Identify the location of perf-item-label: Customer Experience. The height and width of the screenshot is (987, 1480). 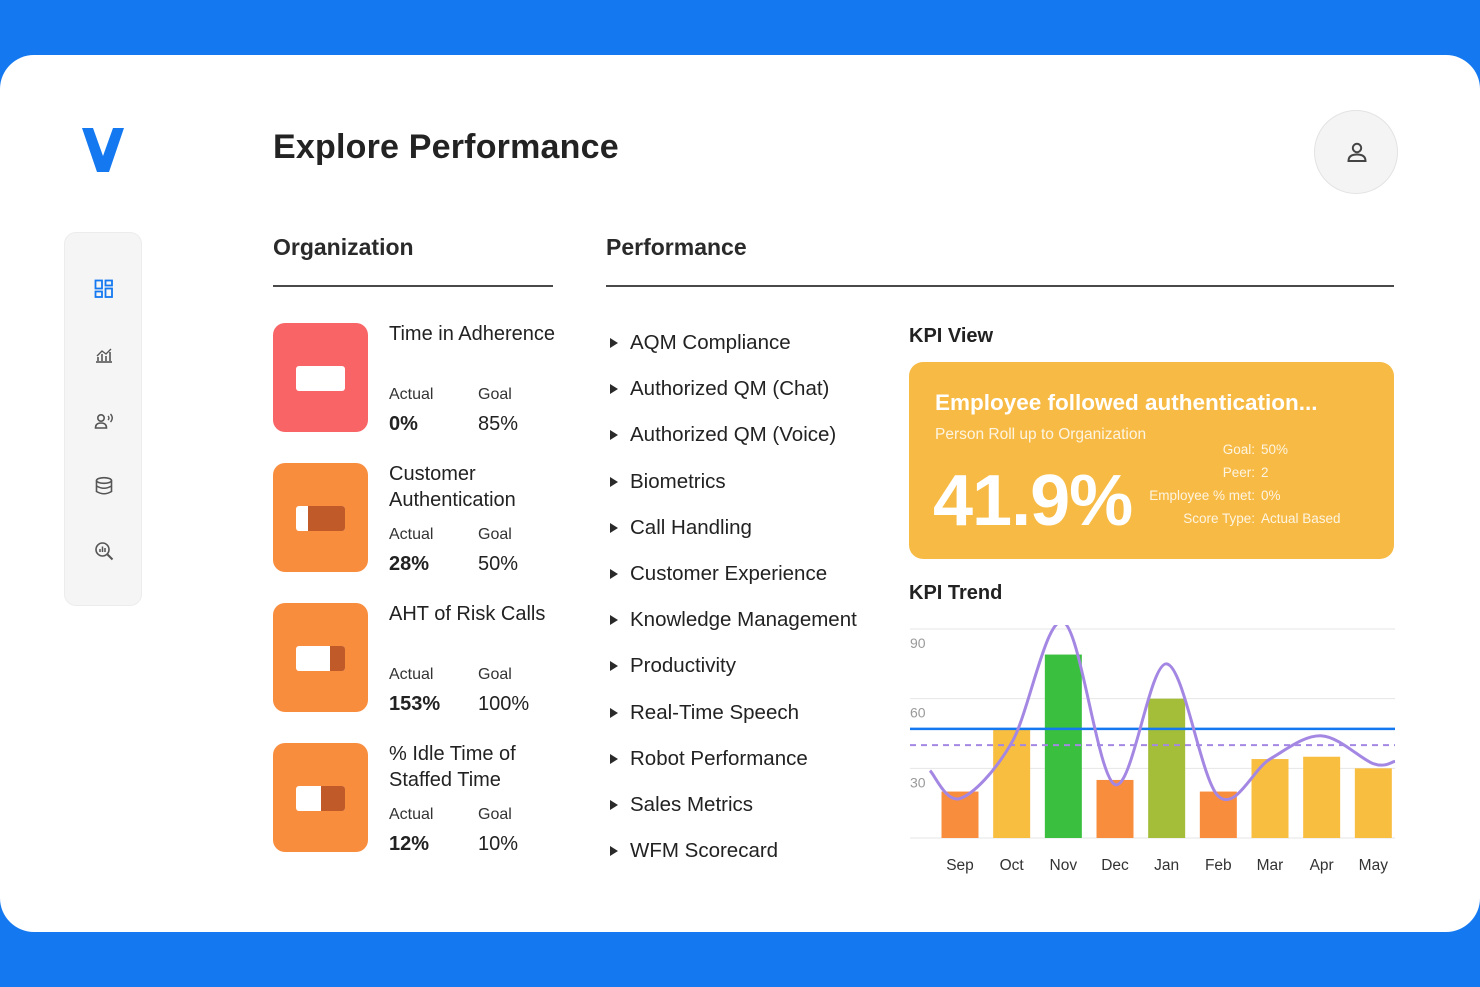
(729, 574).